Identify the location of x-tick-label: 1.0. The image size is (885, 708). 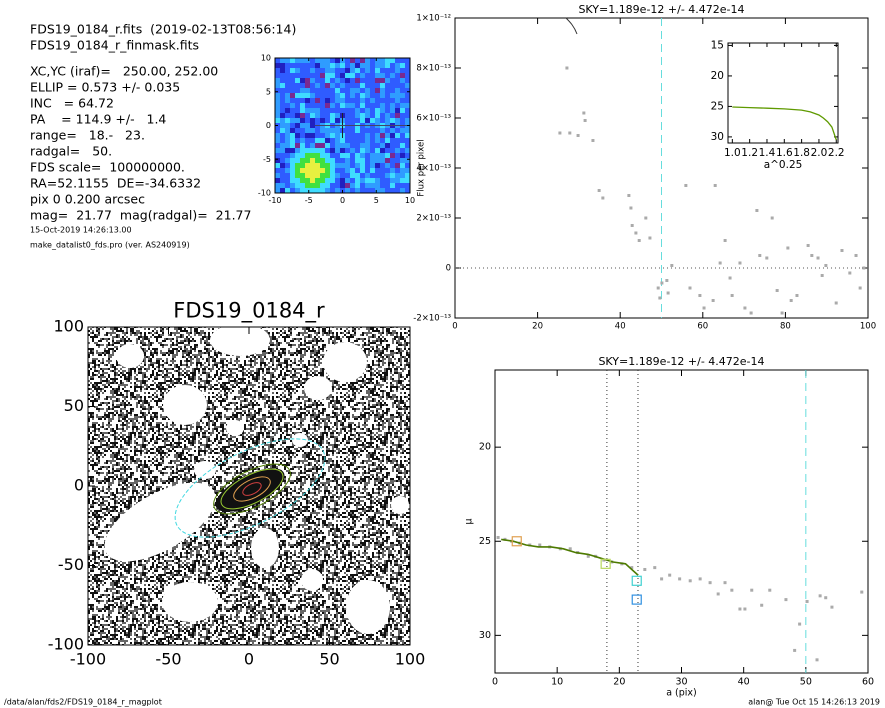
(732, 153).